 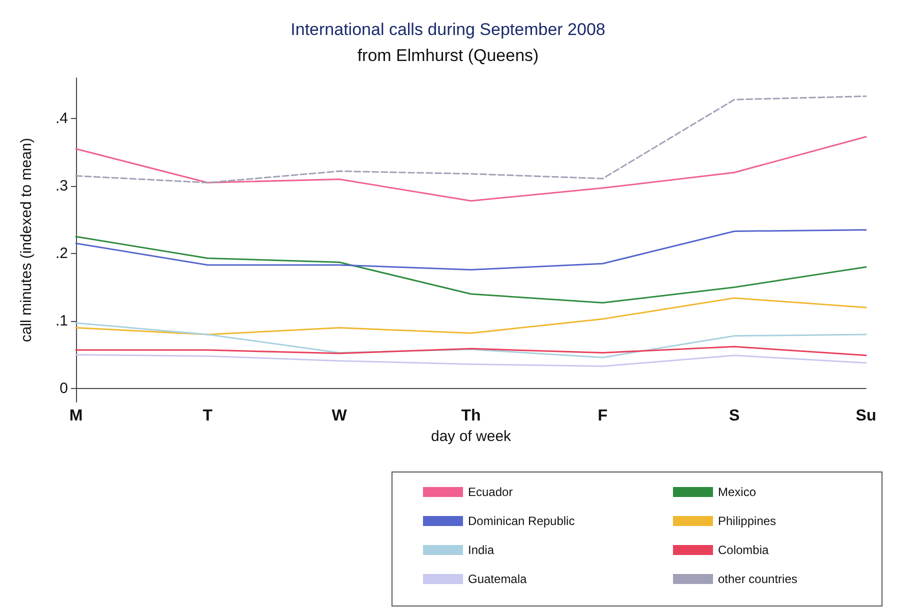 I want to click on legend-label: Guatemala, so click(x=498, y=579).